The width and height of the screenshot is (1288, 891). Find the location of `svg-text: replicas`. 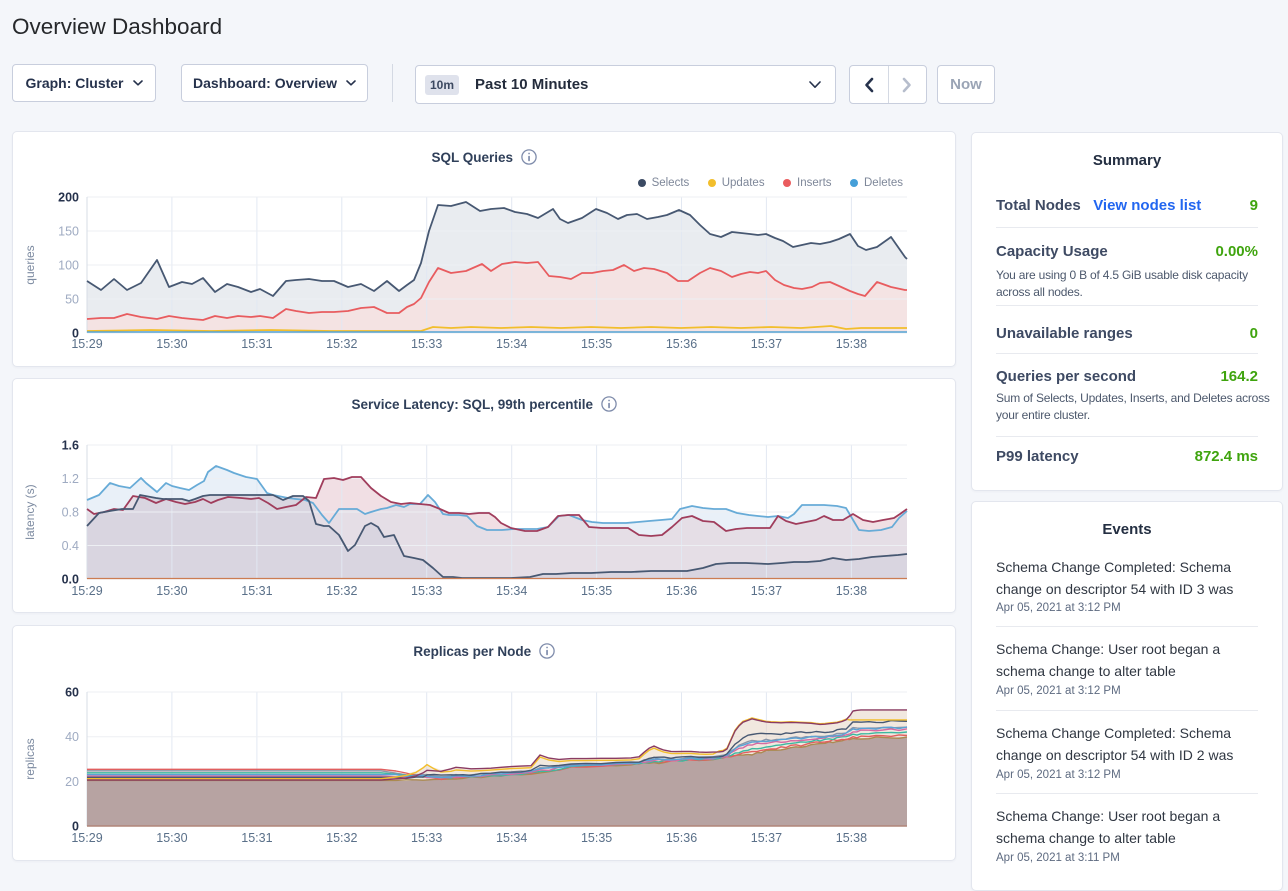

svg-text: replicas is located at coordinates (30, 758).